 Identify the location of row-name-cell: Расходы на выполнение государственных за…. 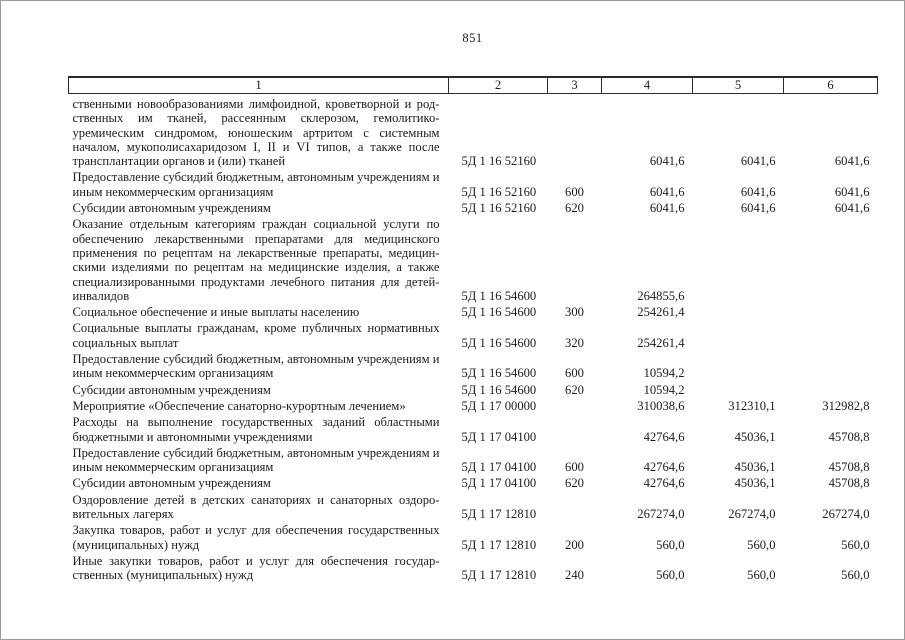
(256, 429).